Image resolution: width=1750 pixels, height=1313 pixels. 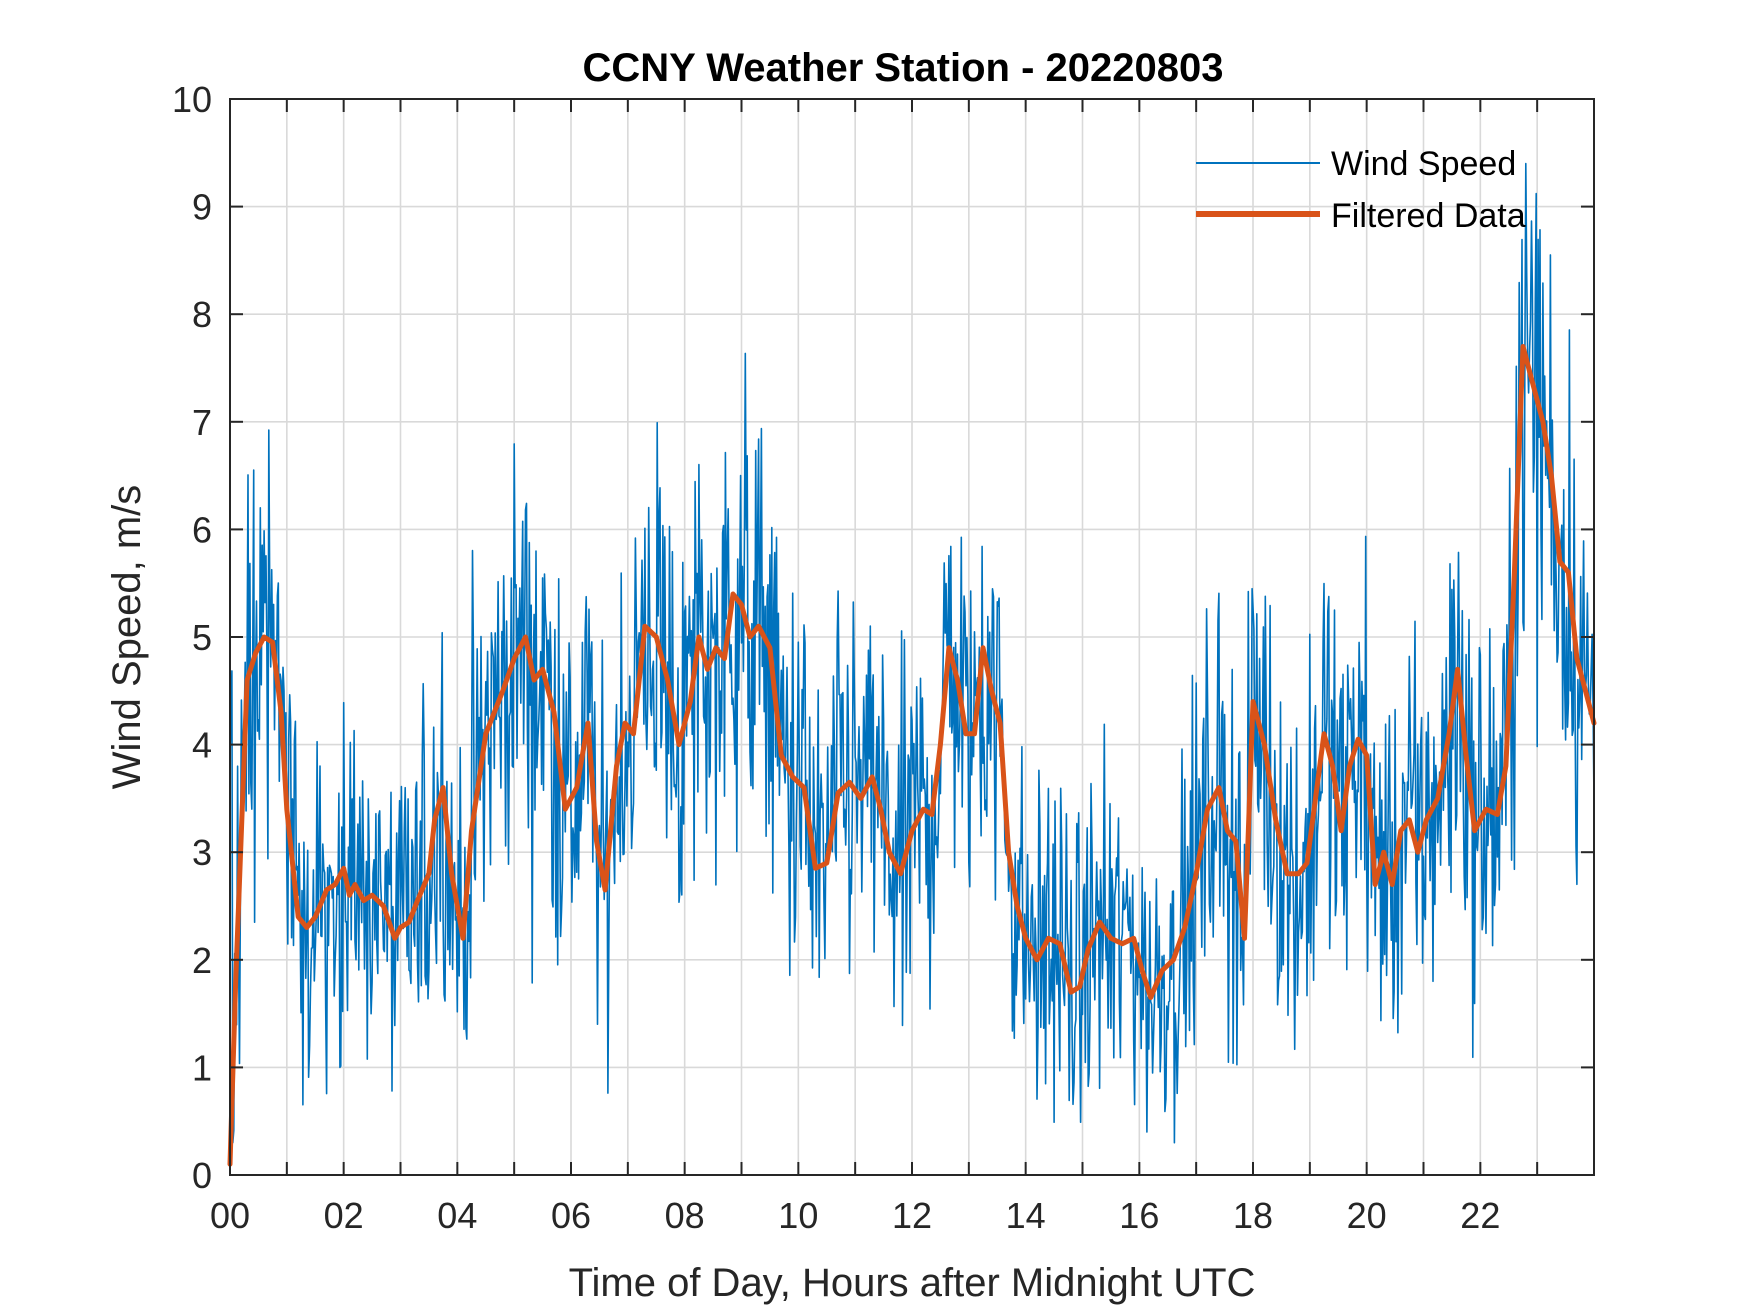 What do you see at coordinates (1423, 164) in the screenshot?
I see `legend-wind-speed-label: Wind Speed` at bounding box center [1423, 164].